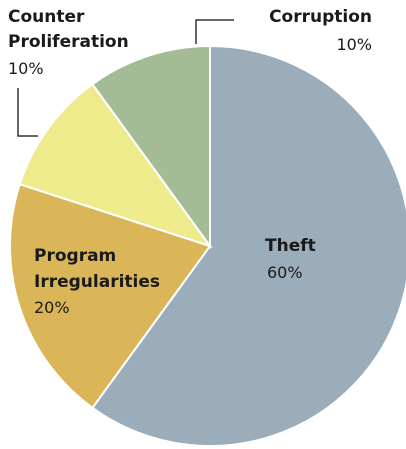 The width and height of the screenshot is (406, 449). What do you see at coordinates (26, 68) in the screenshot?
I see `counter-proliferation-value-label: 10%` at bounding box center [26, 68].